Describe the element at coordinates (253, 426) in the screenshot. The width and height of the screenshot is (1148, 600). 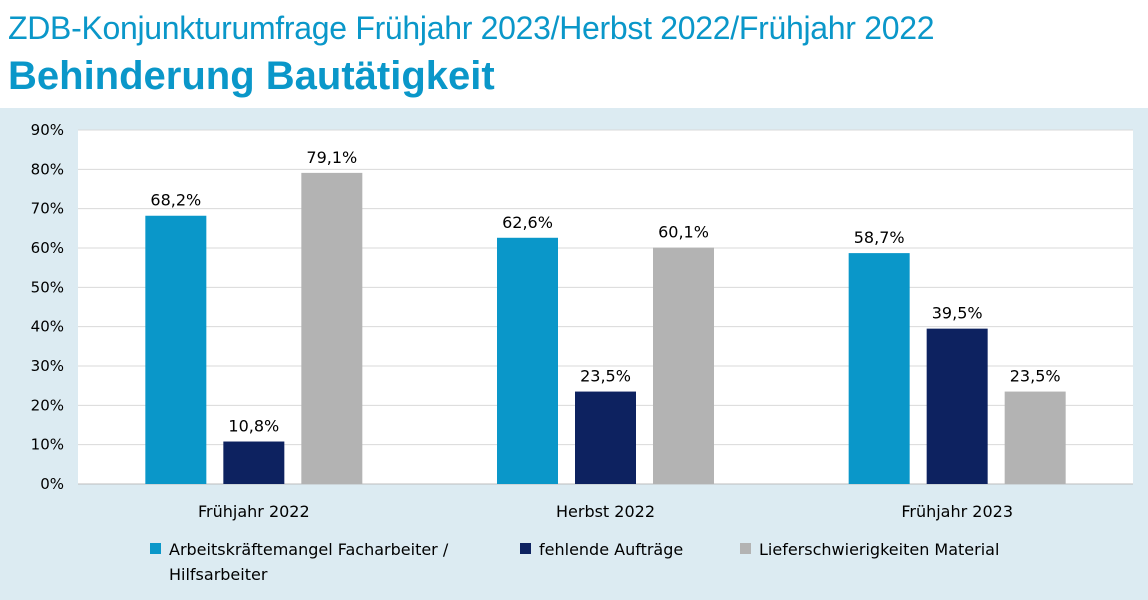
I see `data-label: 10,8%` at that location.